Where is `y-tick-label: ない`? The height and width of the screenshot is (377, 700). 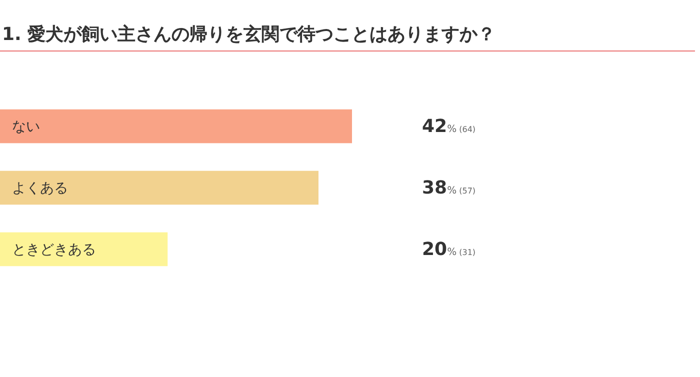
y-tick-label: ない is located at coordinates (26, 127).